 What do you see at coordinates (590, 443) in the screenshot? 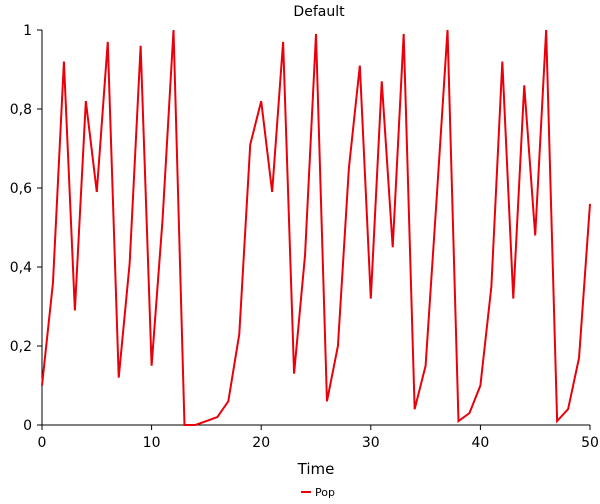
I see `x-tick-label: 50` at bounding box center [590, 443].